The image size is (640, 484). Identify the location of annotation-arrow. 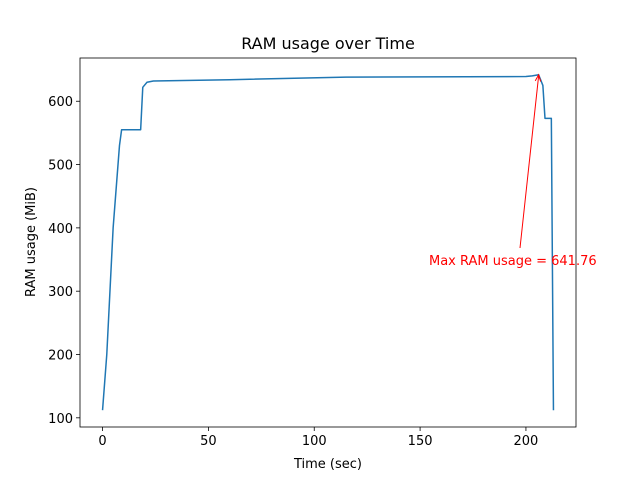
(529, 162).